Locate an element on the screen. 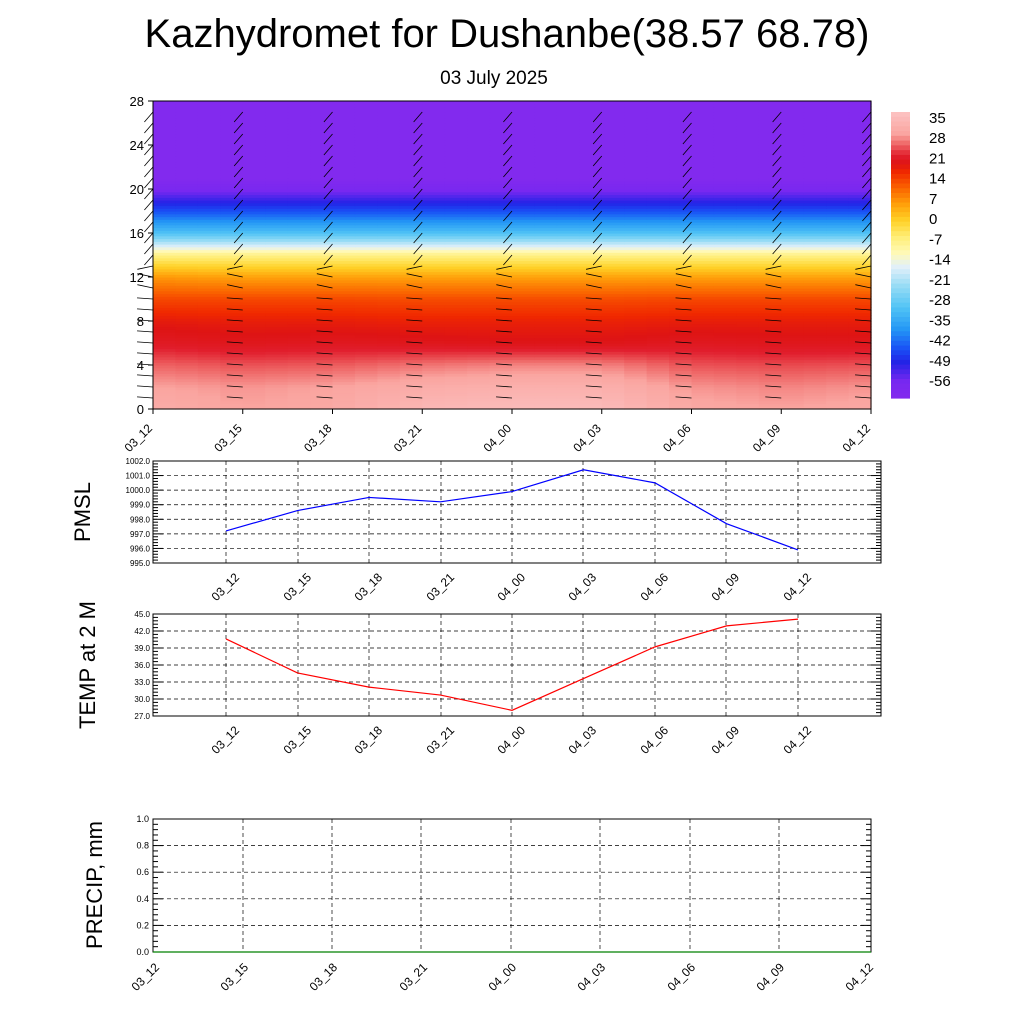 The image size is (1024, 1024). colorbar-label: -56 is located at coordinates (940, 381).